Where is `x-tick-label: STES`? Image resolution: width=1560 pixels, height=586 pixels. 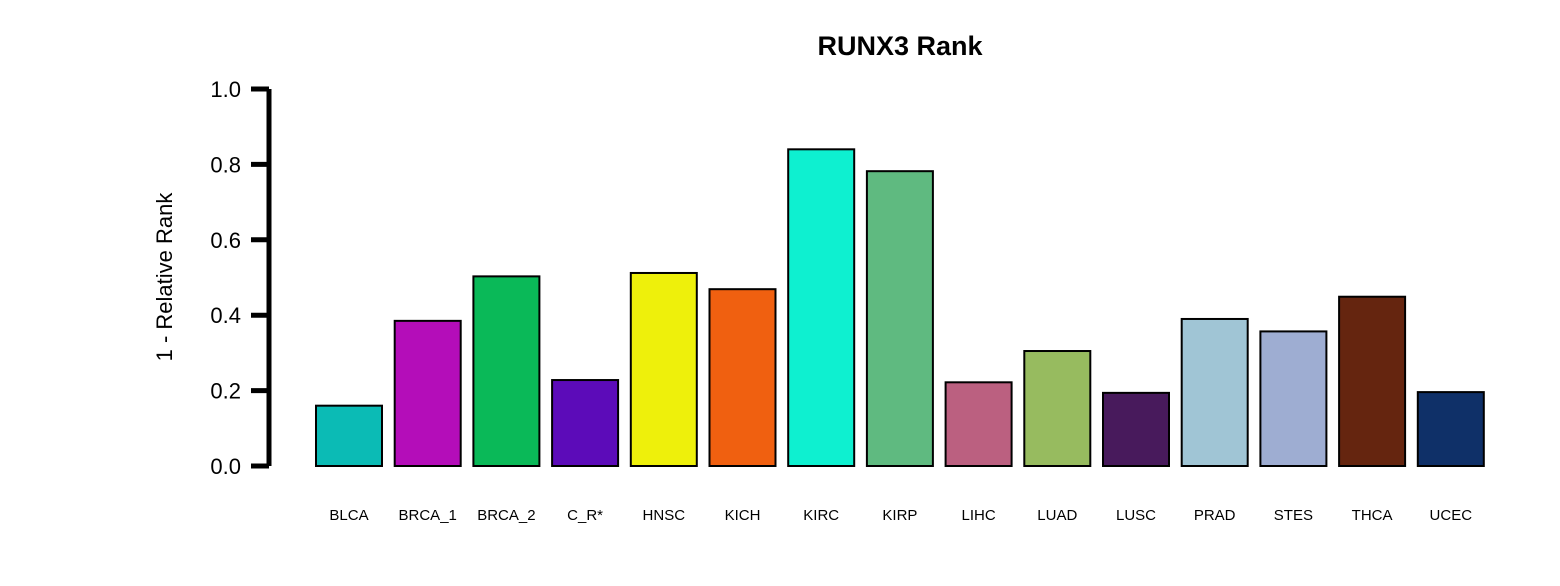 x-tick-label: STES is located at coordinates (1293, 515).